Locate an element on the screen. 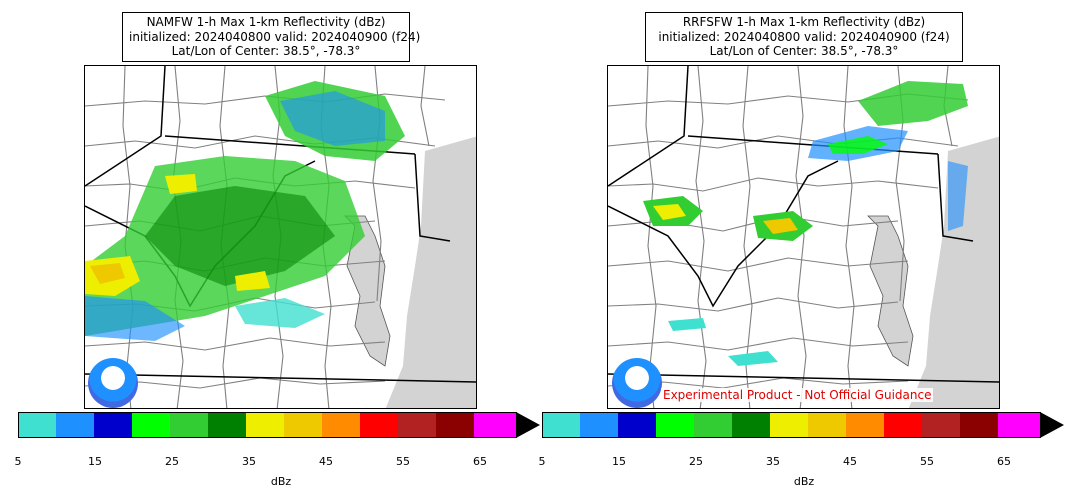 This screenshot has width=1080, height=503. title-line-product: NAMFW 1-h Max 1-km Reflectivity (dBz) is located at coordinates (266, 22).